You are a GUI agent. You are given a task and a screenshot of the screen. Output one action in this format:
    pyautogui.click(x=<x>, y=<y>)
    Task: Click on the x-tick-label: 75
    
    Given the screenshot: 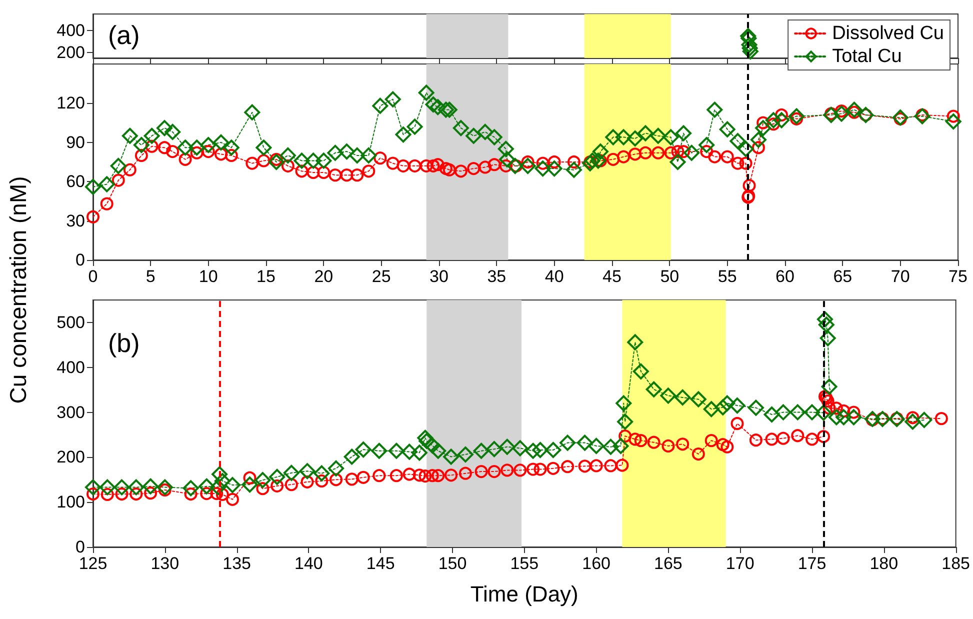 What is the action you would take?
    pyautogui.click(x=958, y=276)
    